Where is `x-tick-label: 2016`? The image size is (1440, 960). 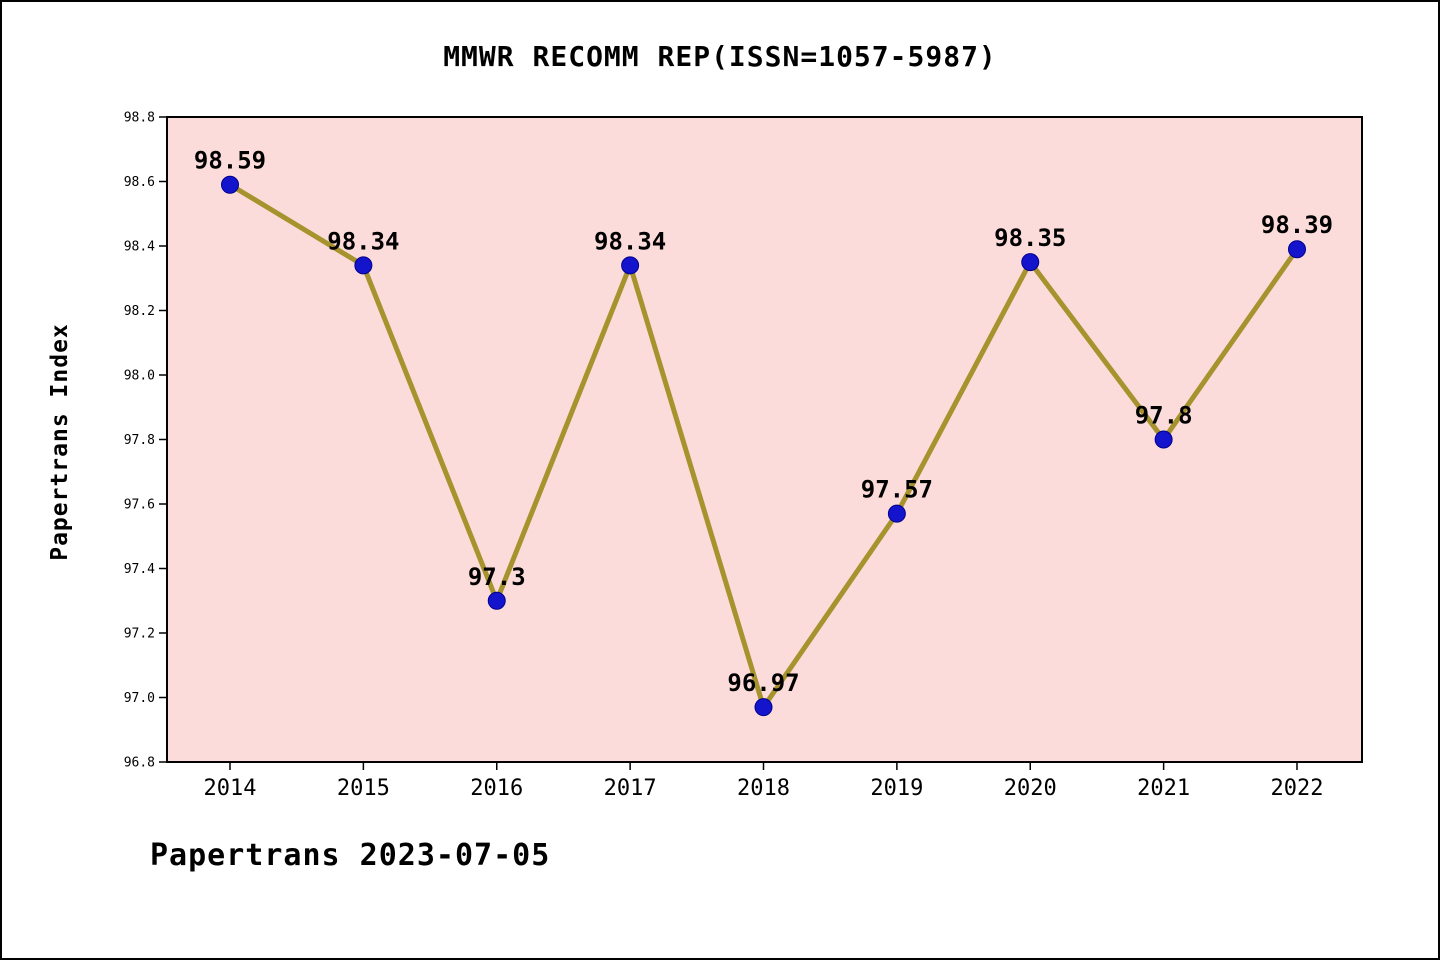
x-tick-label: 2016 is located at coordinates (496, 788).